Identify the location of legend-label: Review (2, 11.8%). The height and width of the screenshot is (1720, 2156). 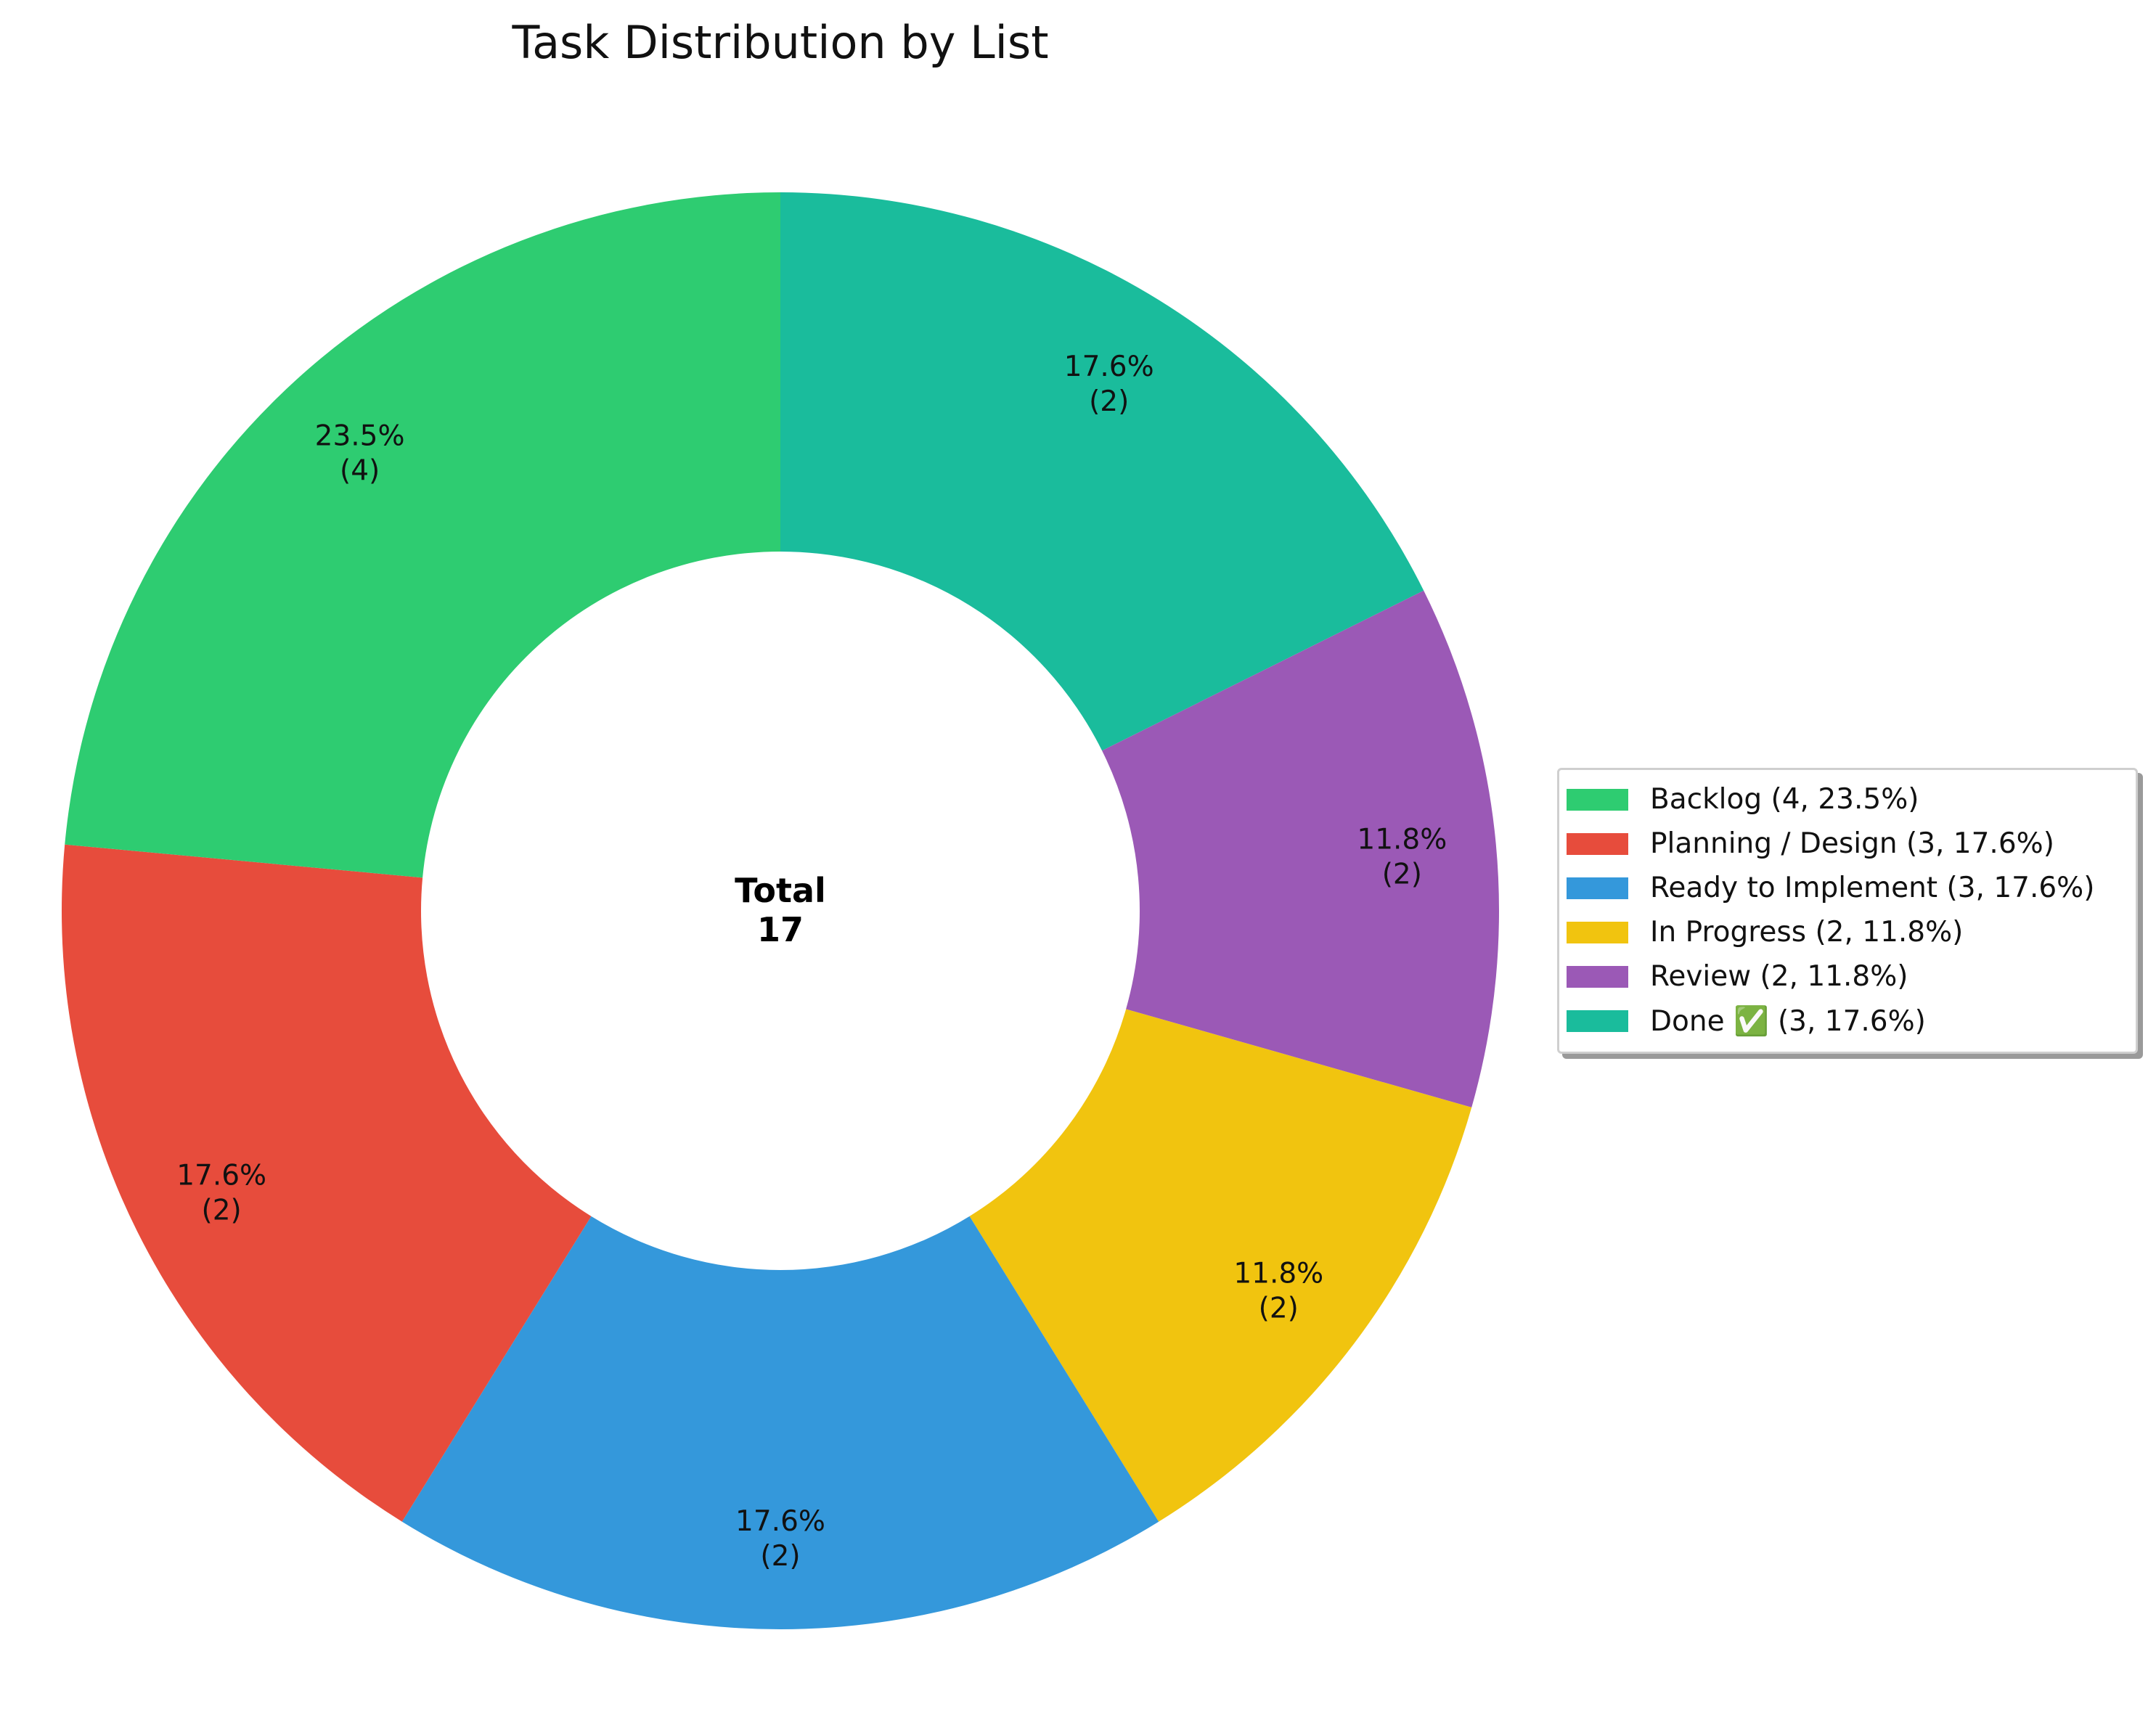
(1779, 977).